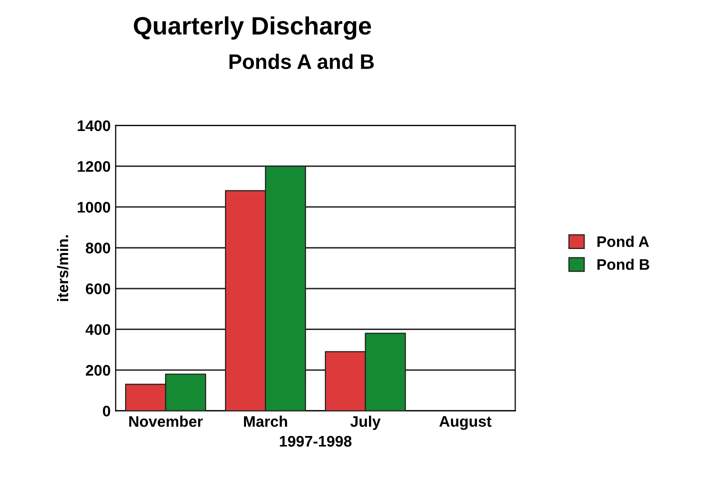  What do you see at coordinates (302, 62) in the screenshot?
I see `chart-subtitle: Ponds A and B` at bounding box center [302, 62].